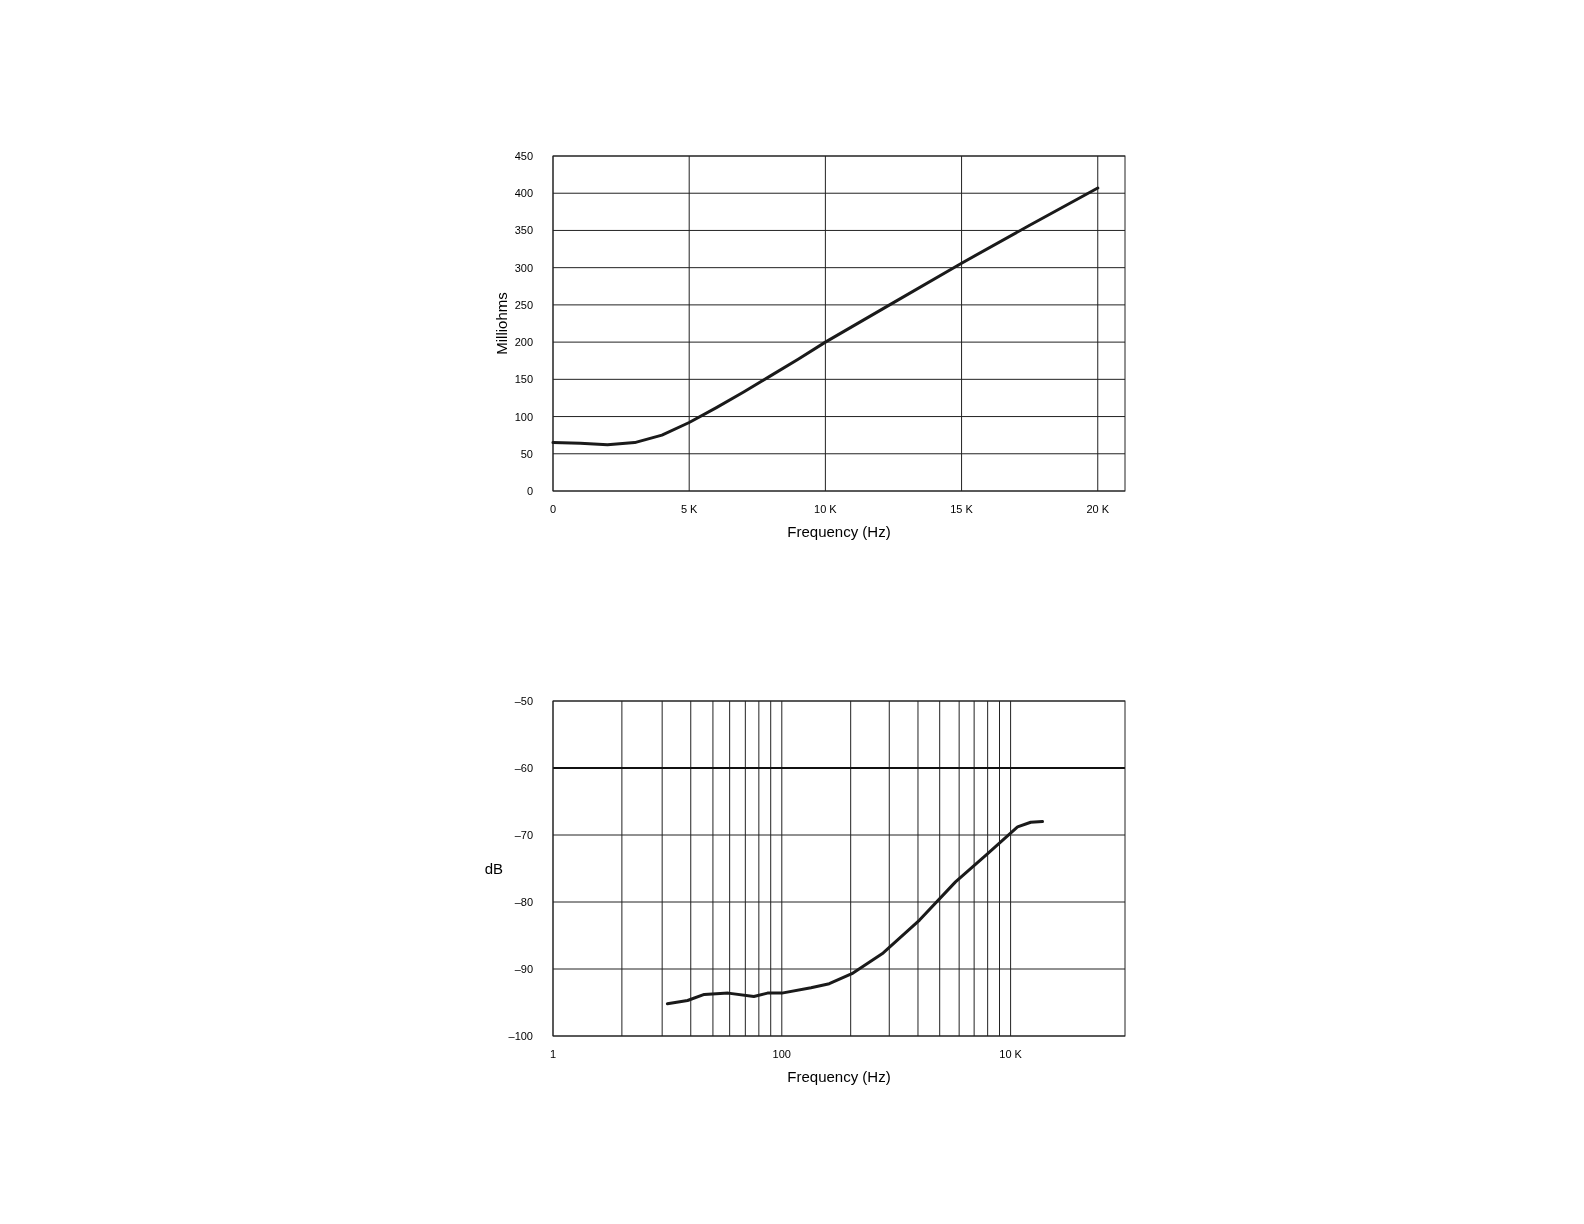 The image size is (1584, 1224). What do you see at coordinates (523, 701) in the screenshot?
I see `y-tick-label: –50` at bounding box center [523, 701].